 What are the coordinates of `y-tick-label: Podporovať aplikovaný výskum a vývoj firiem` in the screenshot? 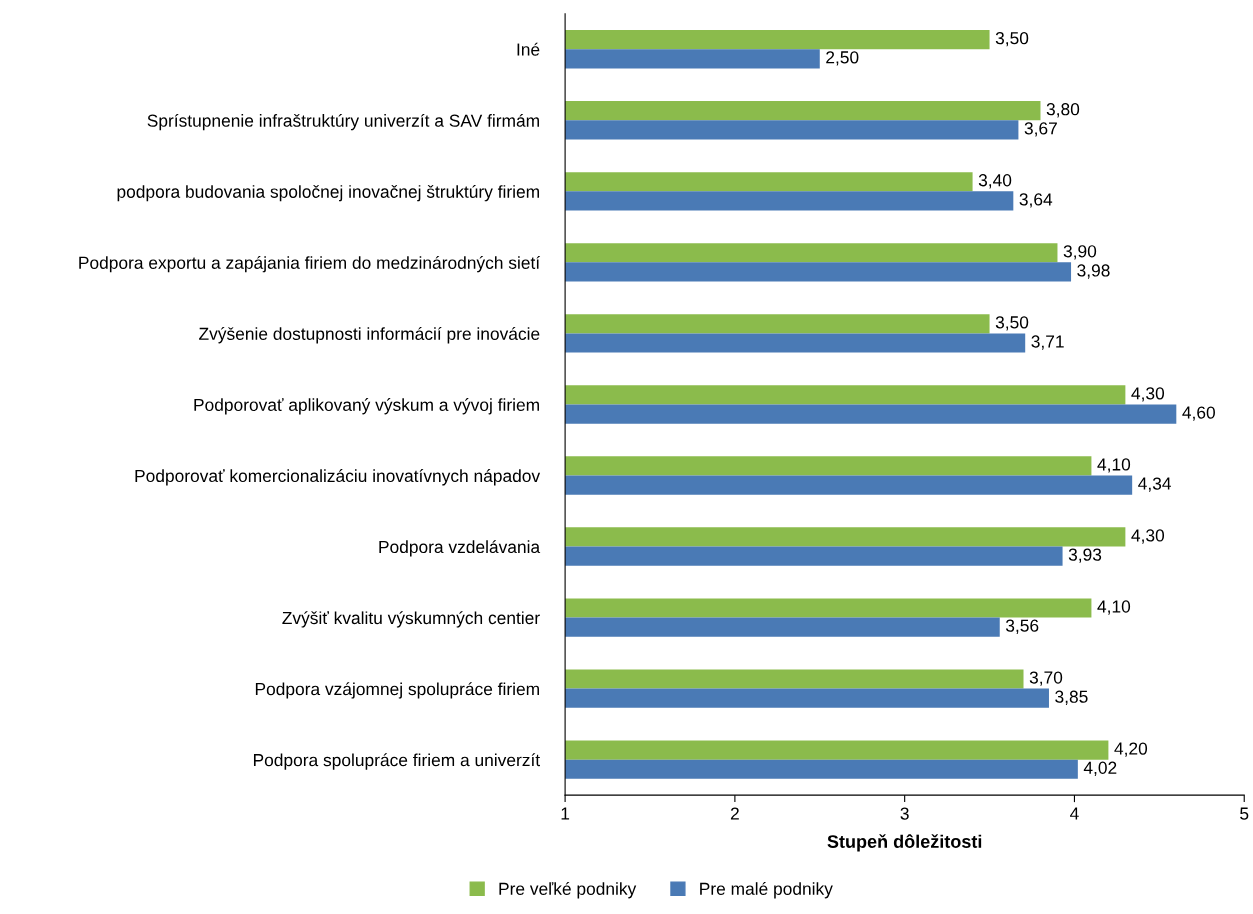 It's located at (366, 406).